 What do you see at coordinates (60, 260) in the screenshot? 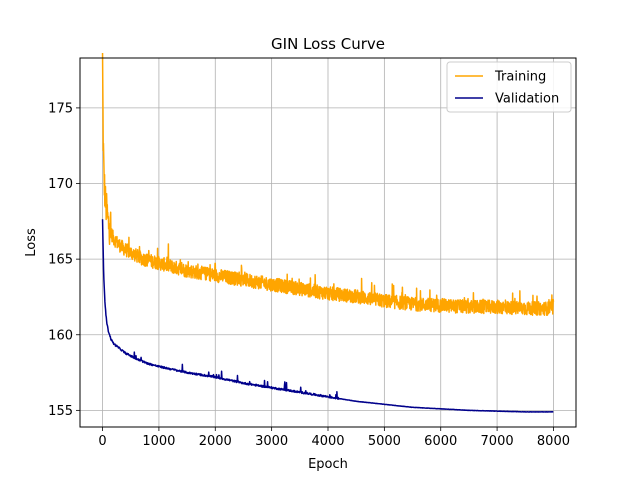
I see `y-tick-label: 165` at bounding box center [60, 260].